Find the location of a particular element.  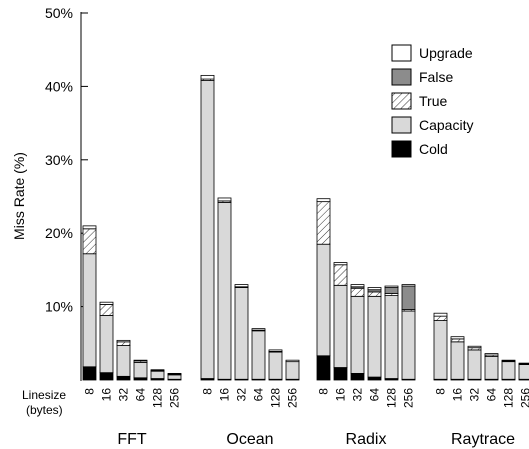

legend-swatch-upgrade is located at coordinates (401, 53).